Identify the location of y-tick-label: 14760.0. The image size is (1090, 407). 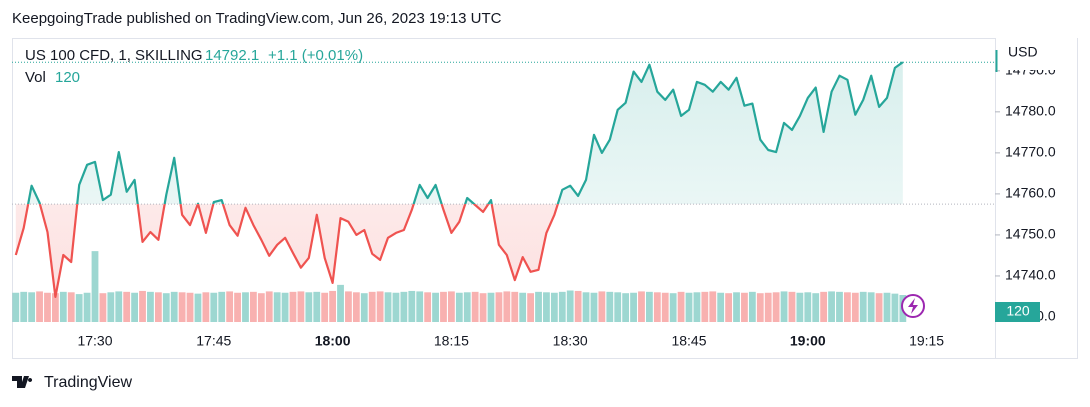
(1030, 193).